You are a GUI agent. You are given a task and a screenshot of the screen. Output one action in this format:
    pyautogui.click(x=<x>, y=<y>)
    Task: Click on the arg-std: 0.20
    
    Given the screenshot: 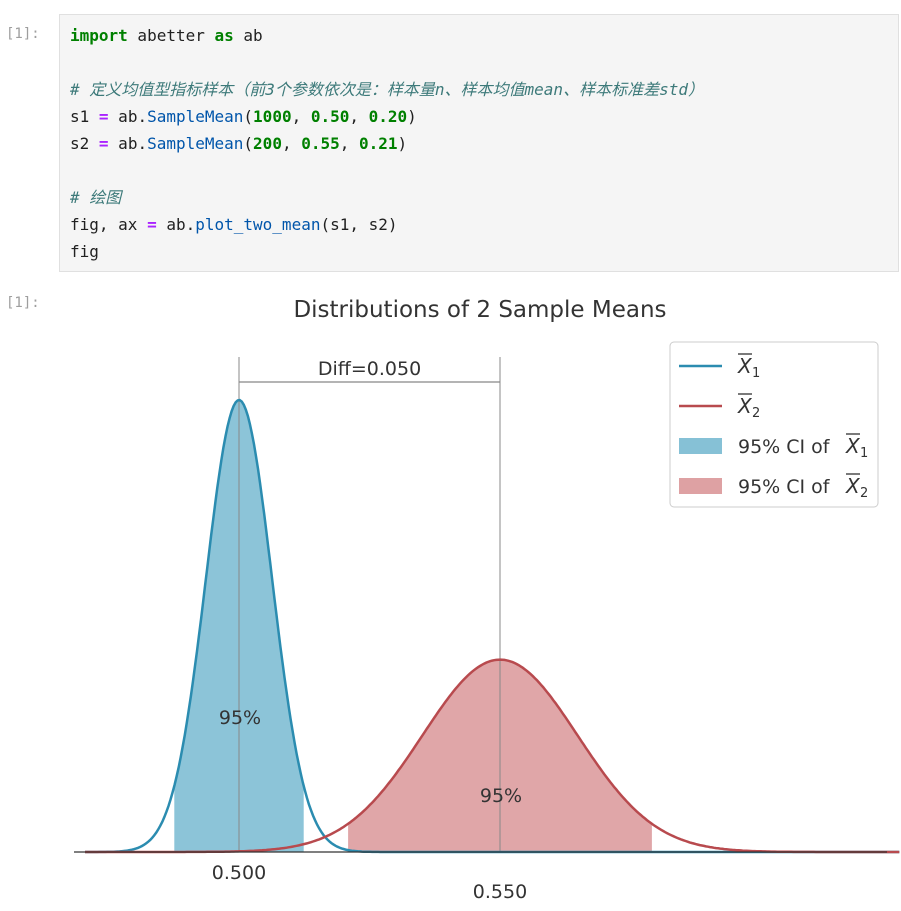 What is the action you would take?
    pyautogui.click(x=388, y=116)
    